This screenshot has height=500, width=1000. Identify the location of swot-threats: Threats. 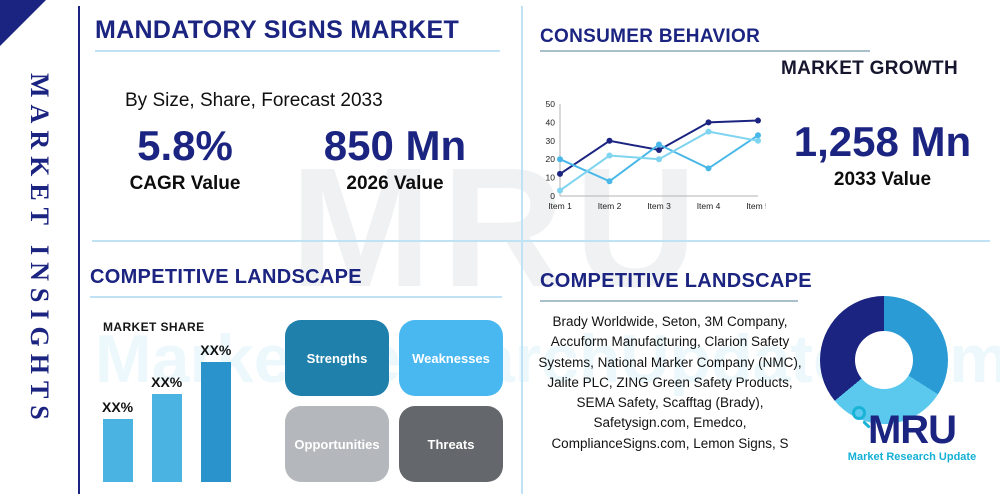
(451, 444).